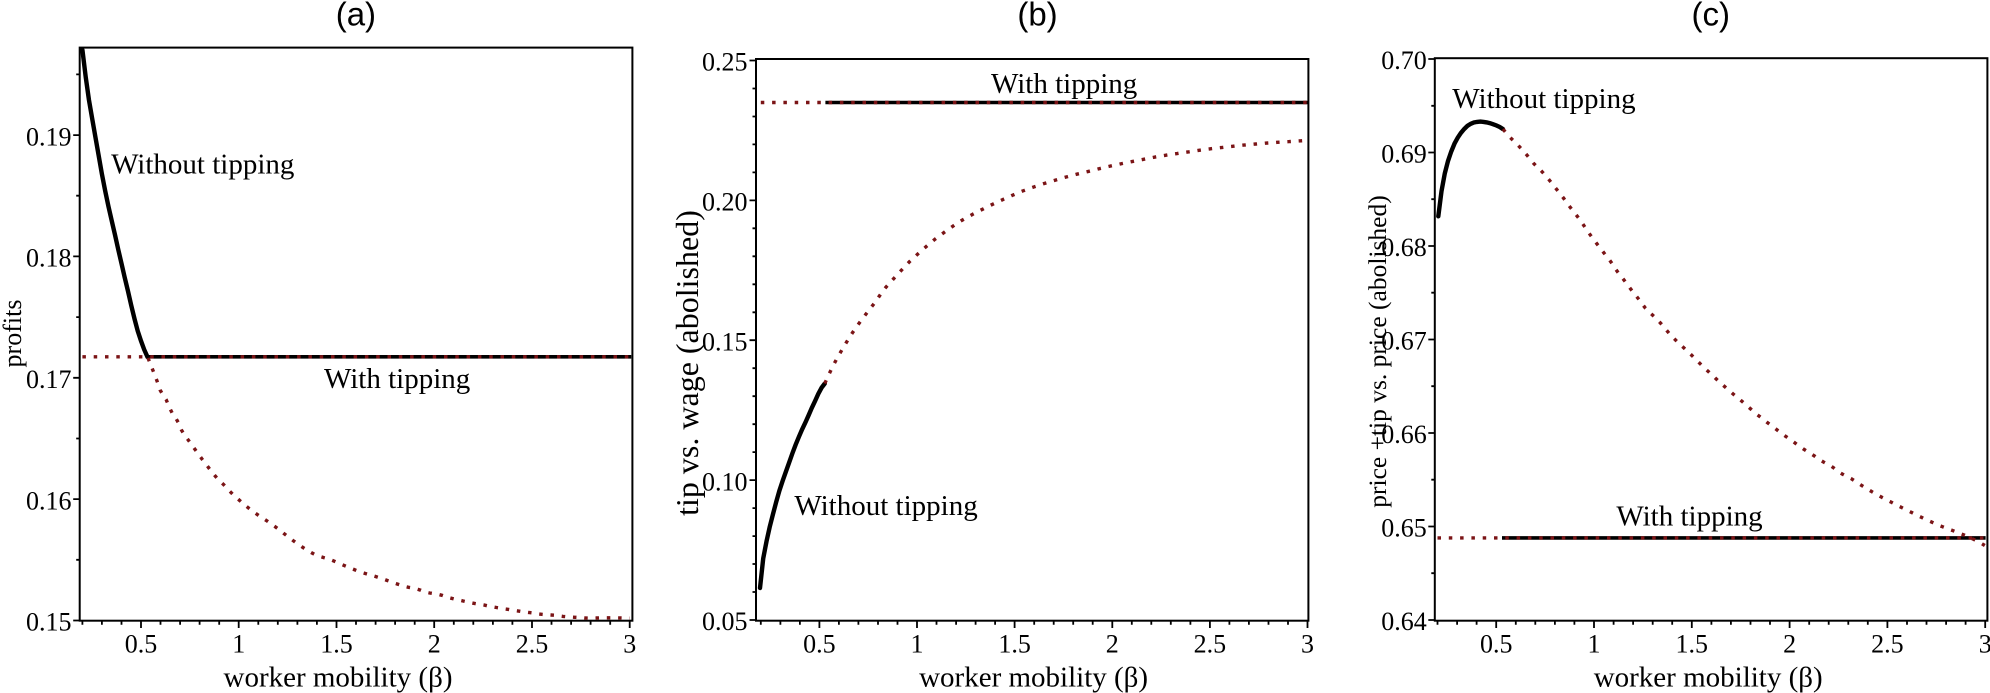  Describe the element at coordinates (1037, 16) in the screenshot. I see `svg-text: (b)` at that location.